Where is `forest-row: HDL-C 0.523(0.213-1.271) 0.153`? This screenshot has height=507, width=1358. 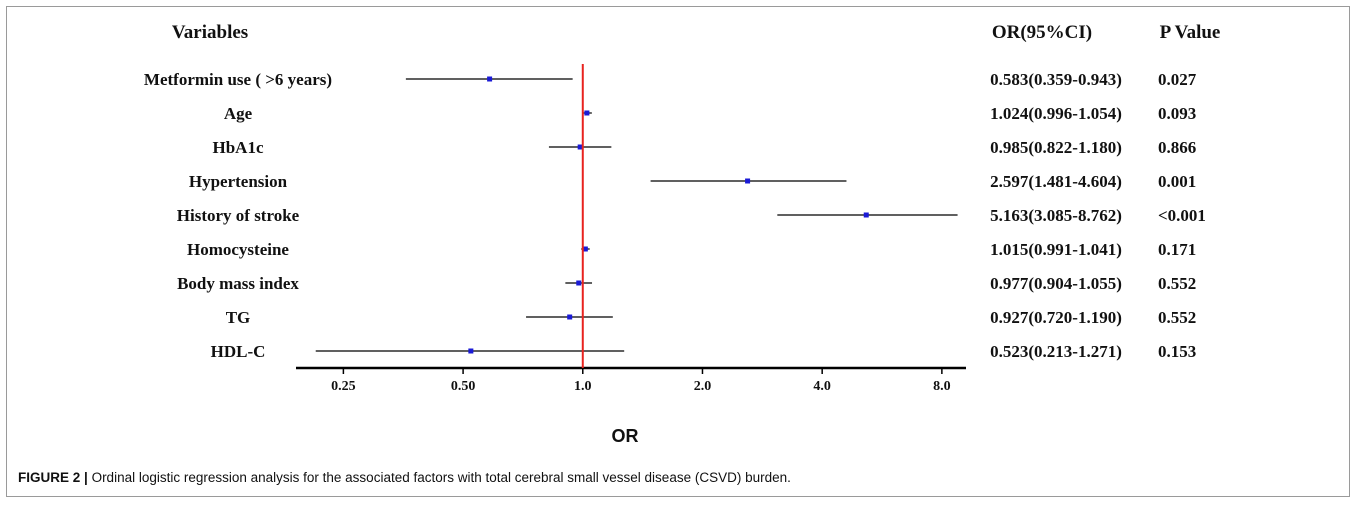
forest-row: HDL-C 0.523(0.213-1.271) 0.153 is located at coordinates (704, 351).